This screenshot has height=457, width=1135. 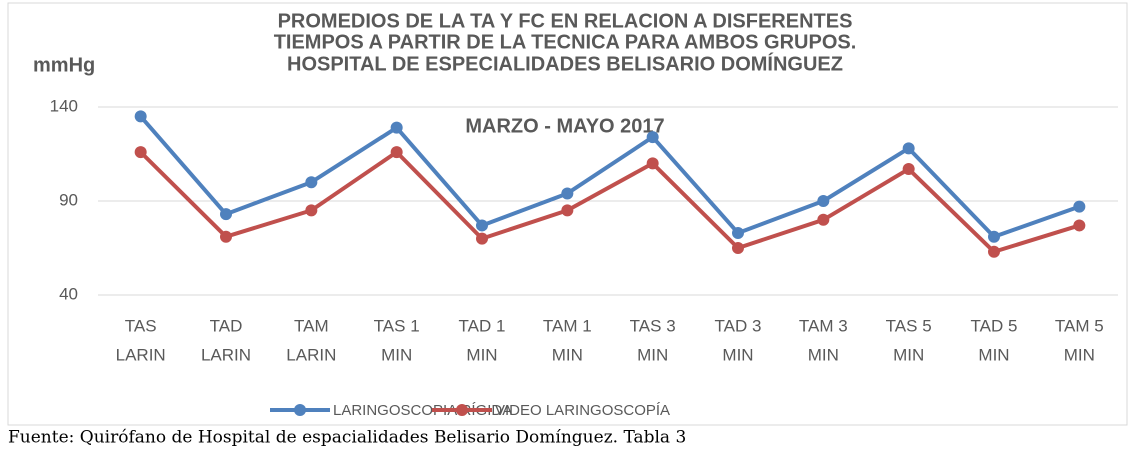 What do you see at coordinates (422, 410) in the screenshot?
I see `legend-label: LARINGOSCOPIA RÍGIDA` at bounding box center [422, 410].